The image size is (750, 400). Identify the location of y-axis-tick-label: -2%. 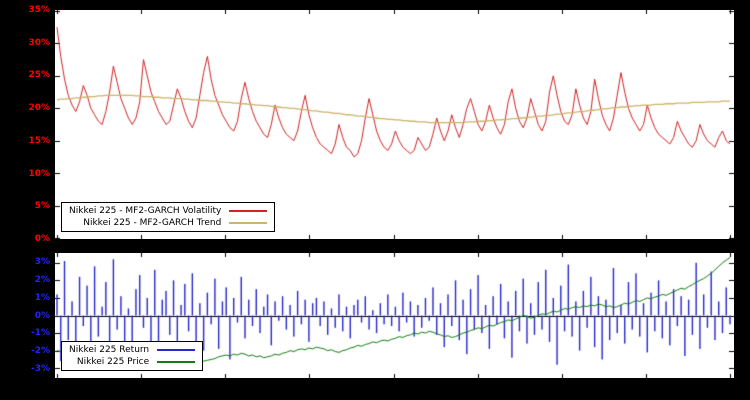
(40, 351).